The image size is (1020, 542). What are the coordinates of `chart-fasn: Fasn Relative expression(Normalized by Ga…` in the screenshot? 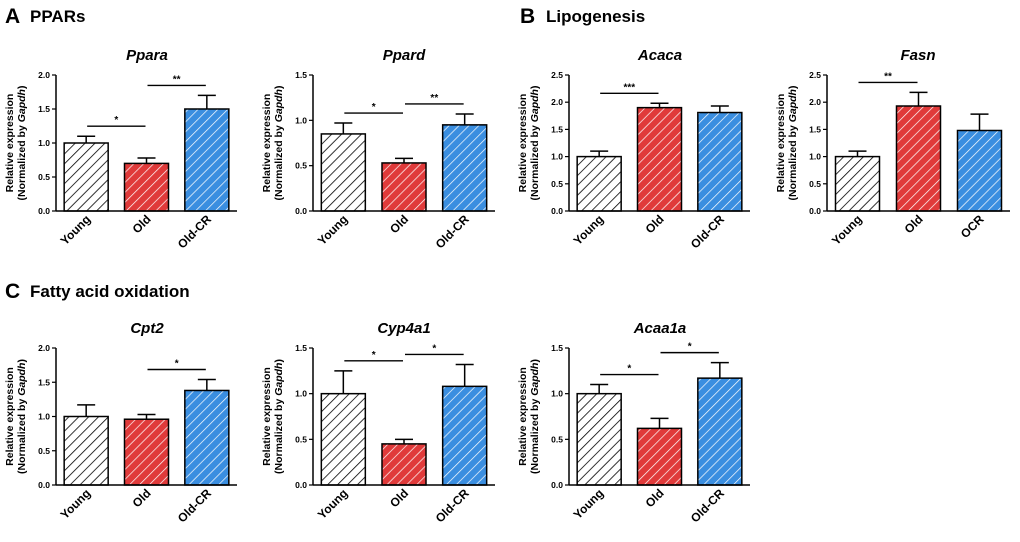 It's located at (892, 147).